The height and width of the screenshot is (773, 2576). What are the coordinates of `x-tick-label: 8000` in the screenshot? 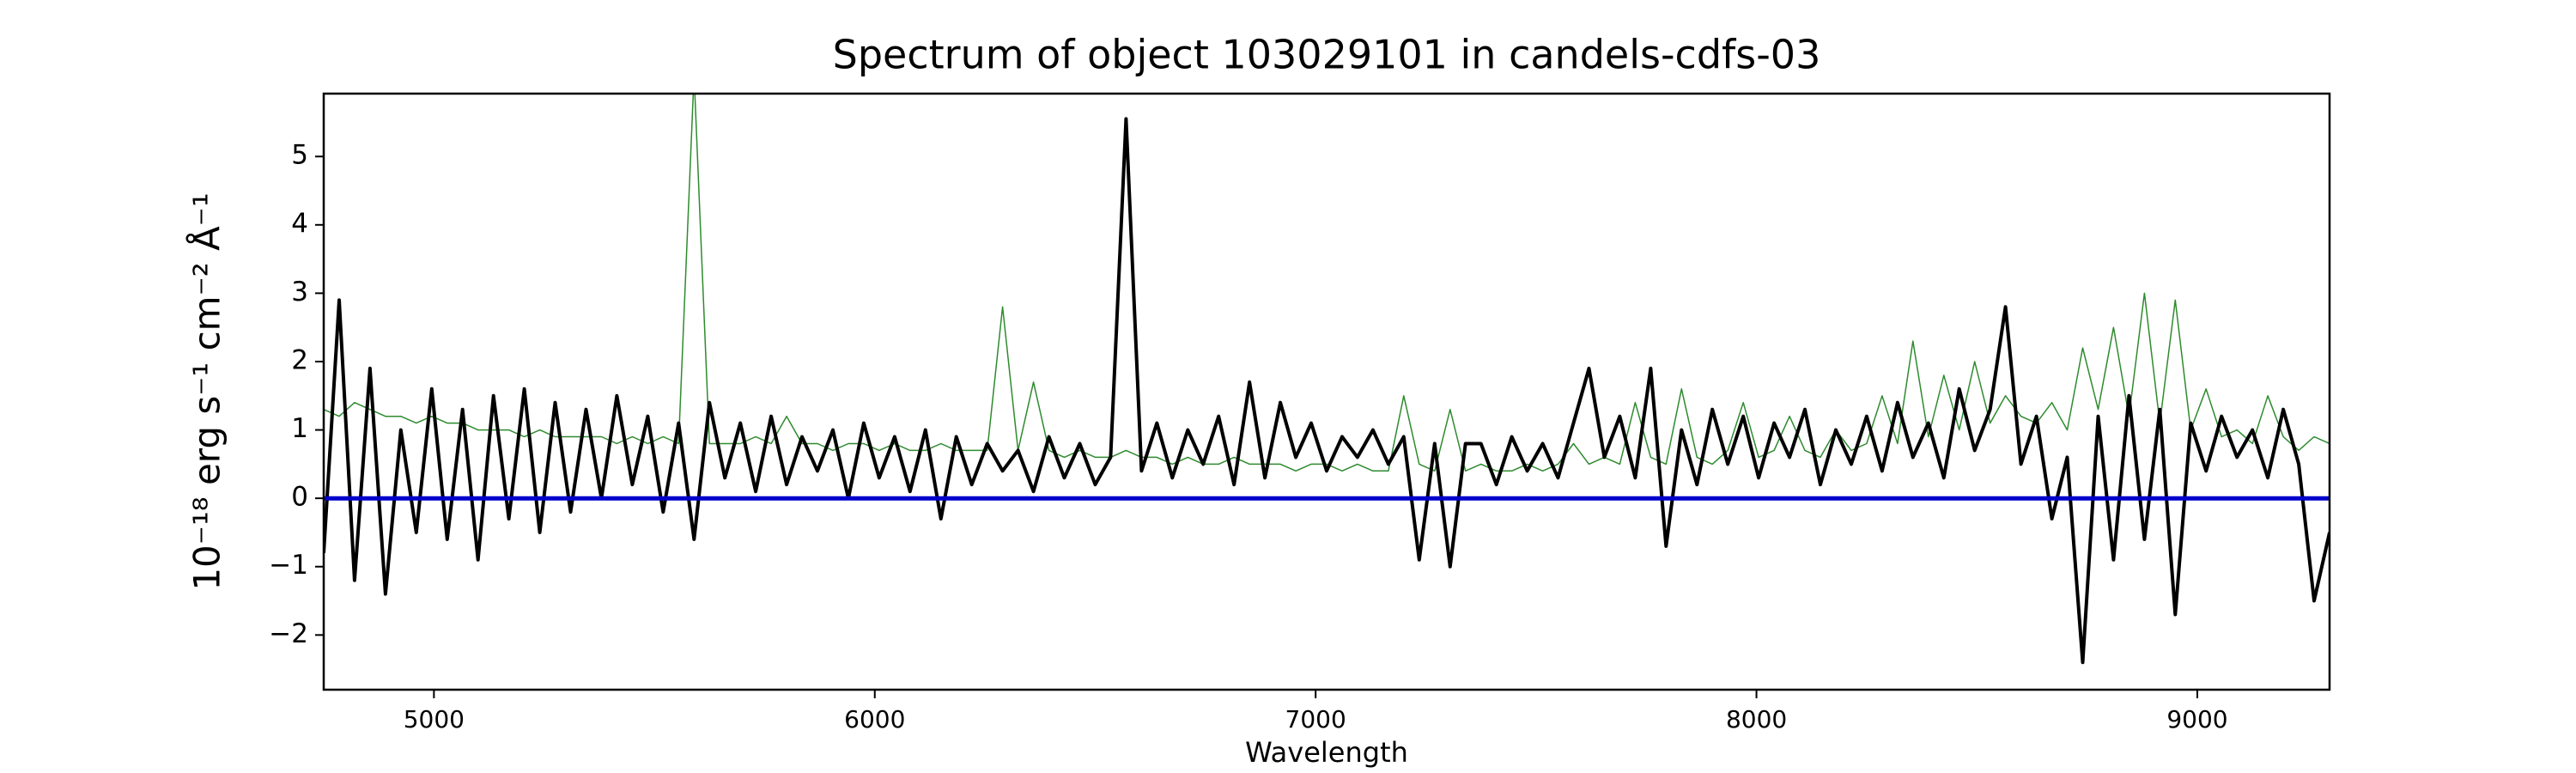 It's located at (1756, 719).